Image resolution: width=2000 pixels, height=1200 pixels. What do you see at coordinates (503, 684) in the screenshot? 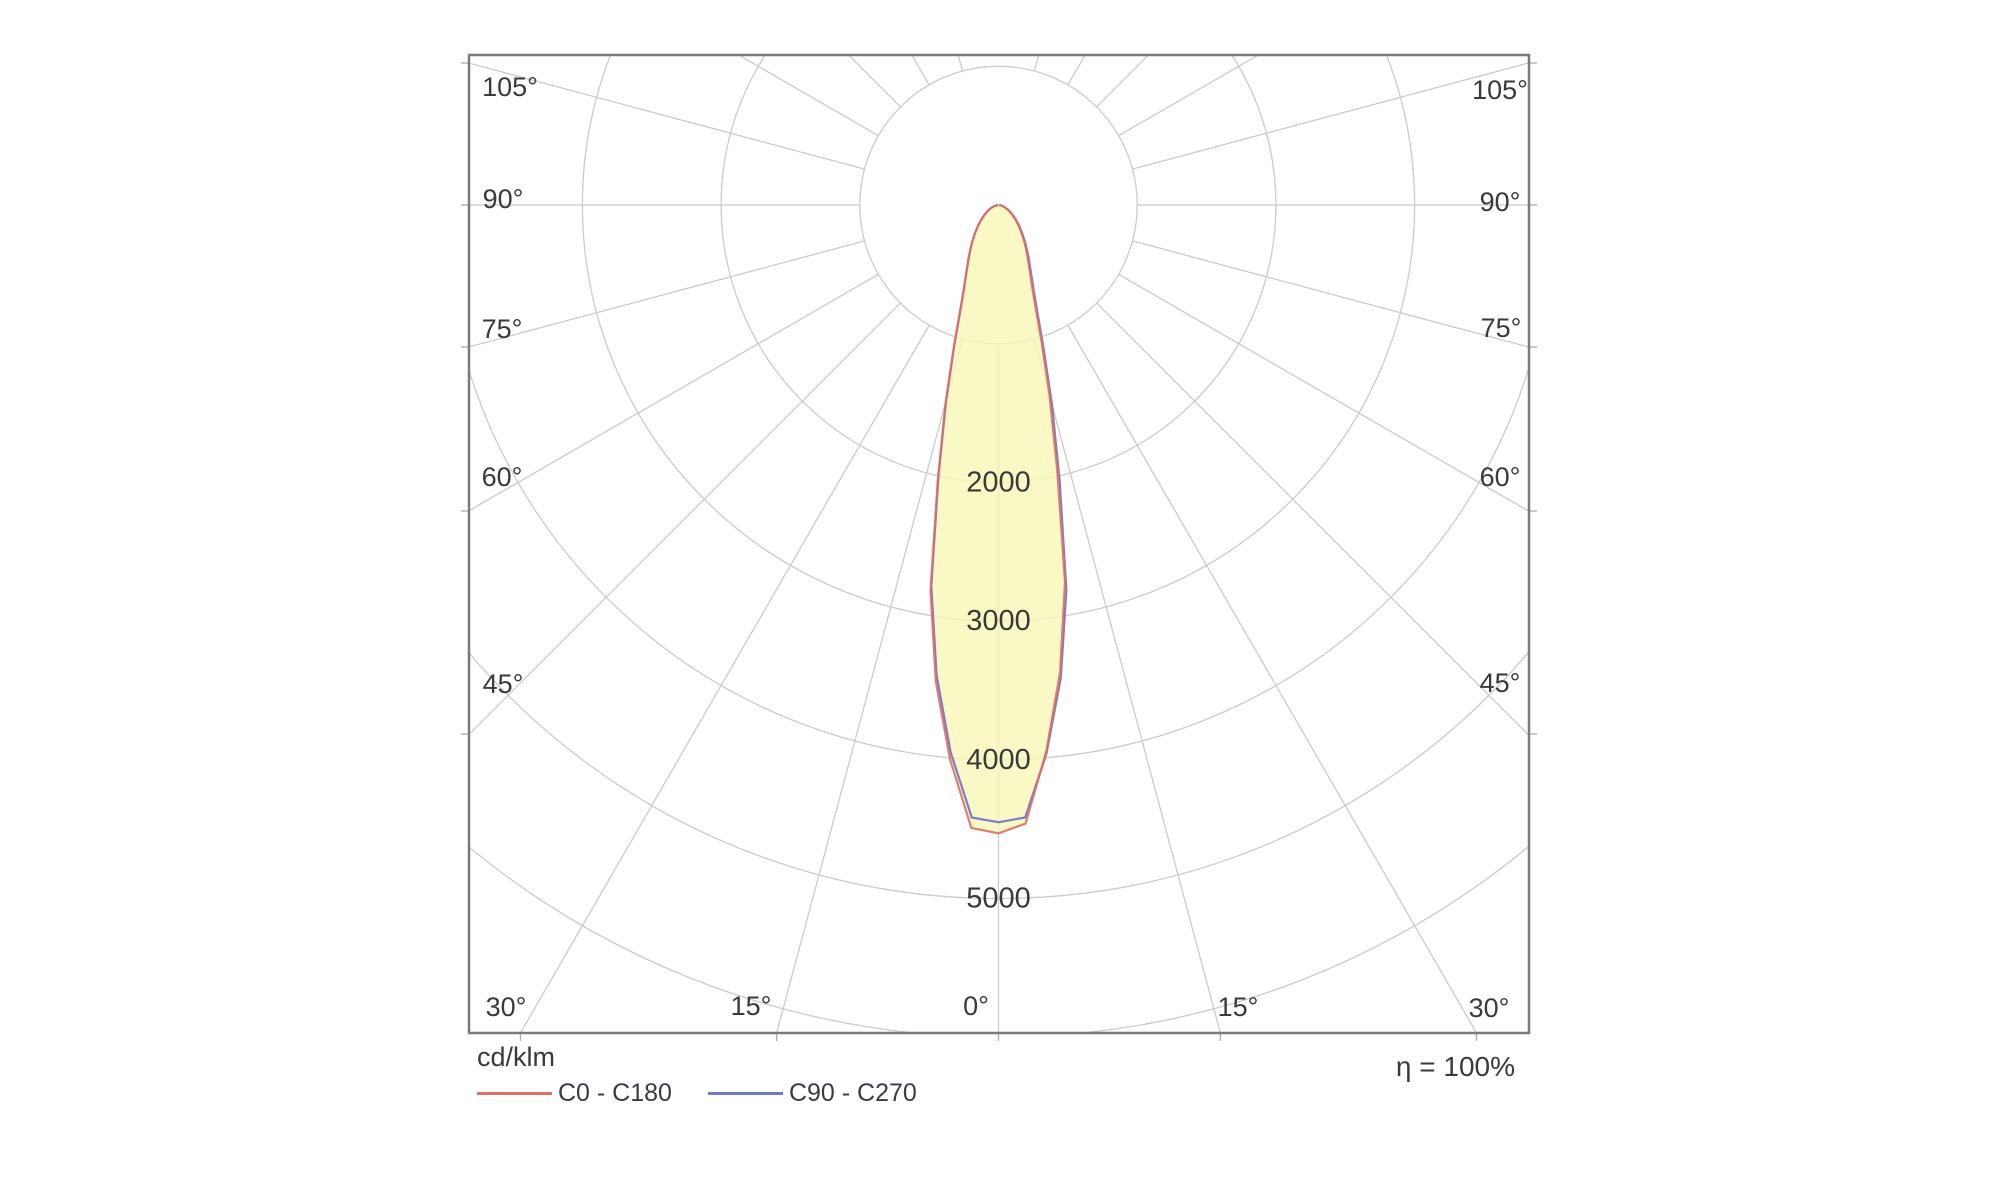
I see `angle-label-left-45: 45°` at bounding box center [503, 684].